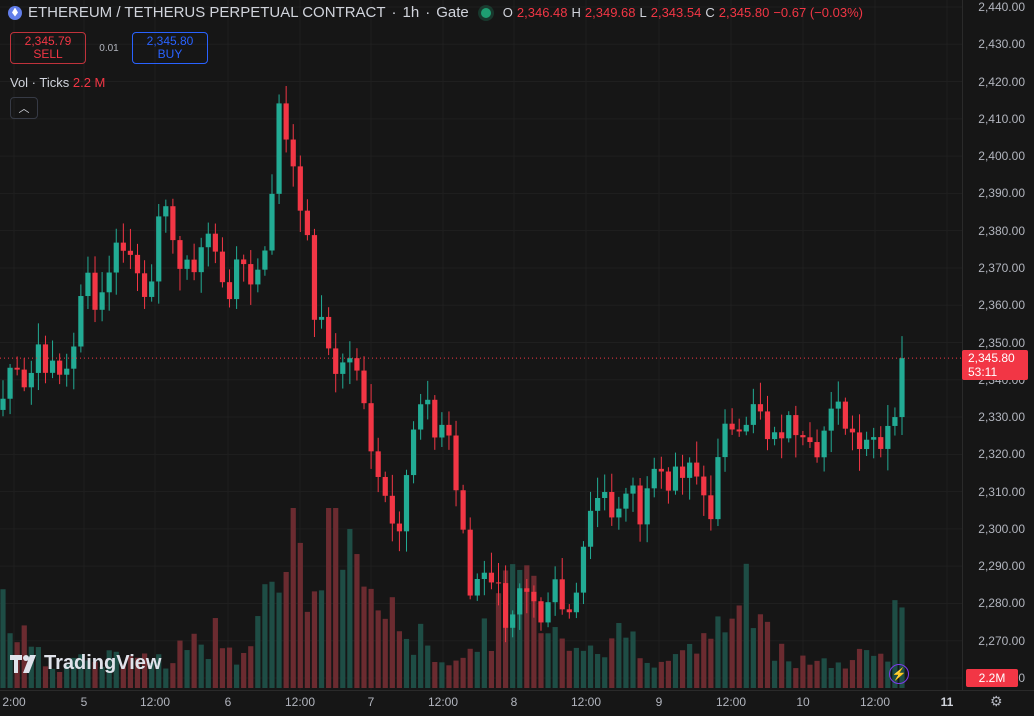 The width and height of the screenshot is (1034, 716). What do you see at coordinates (1001, 44) in the screenshot?
I see `price-tick-label: 2,430.00` at bounding box center [1001, 44].